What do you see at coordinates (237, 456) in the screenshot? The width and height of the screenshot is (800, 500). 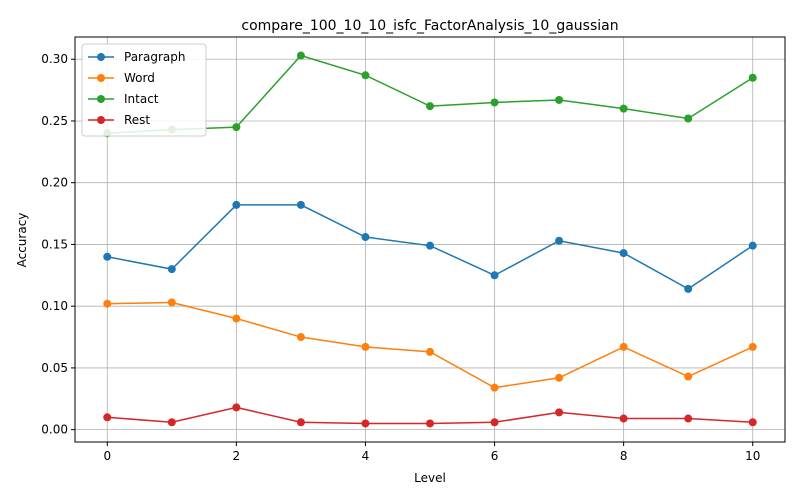 I see `x-tick-label: 2` at bounding box center [237, 456].